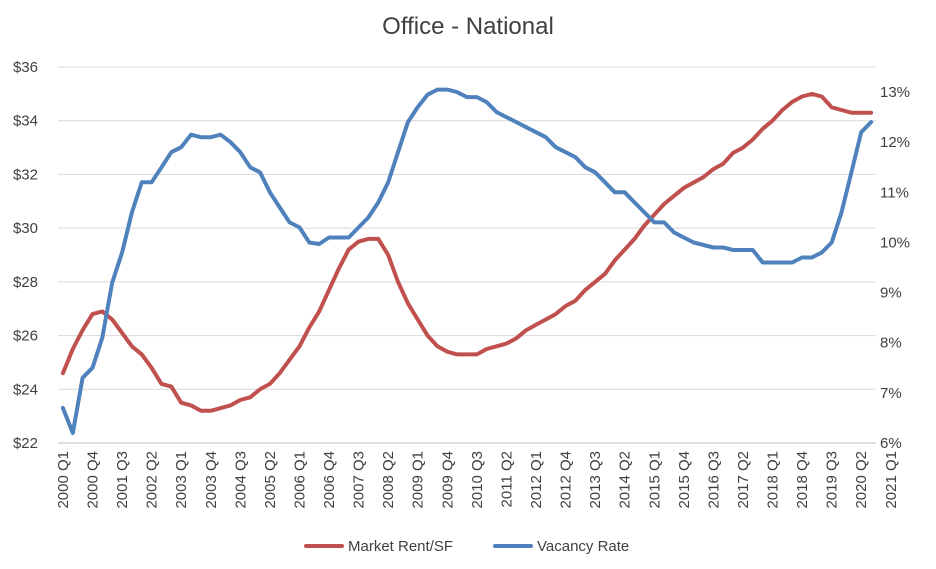 This screenshot has height=569, width=936. Describe the element at coordinates (891, 293) in the screenshot. I see `y-right-tick-label: 9%` at that location.